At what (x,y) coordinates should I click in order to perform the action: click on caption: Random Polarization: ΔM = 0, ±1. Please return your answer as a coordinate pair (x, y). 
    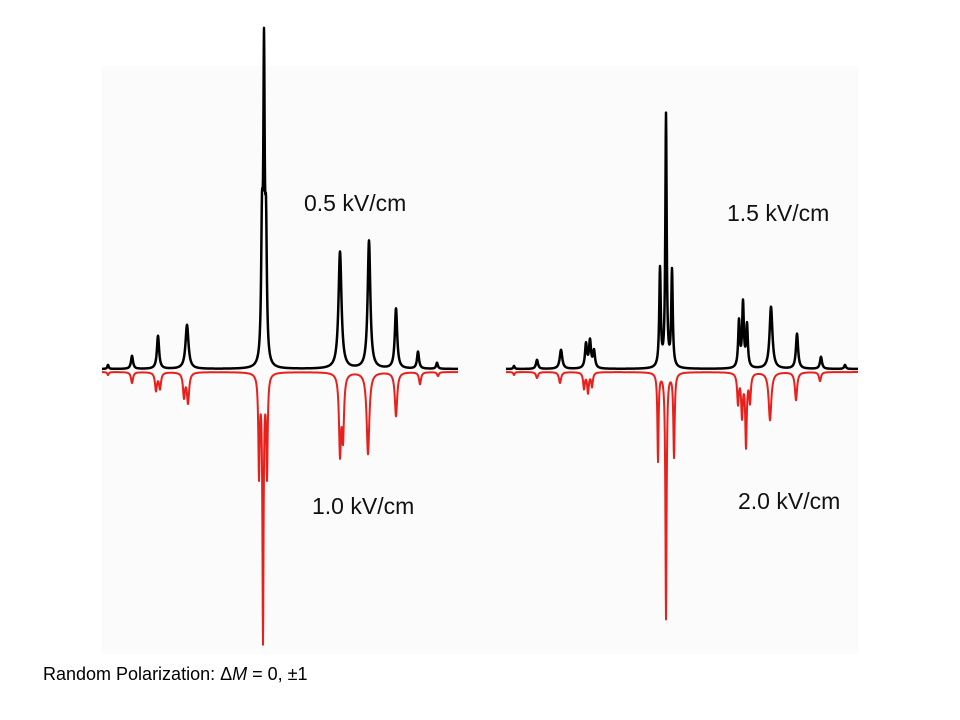
    Looking at the image, I should click on (175, 674).